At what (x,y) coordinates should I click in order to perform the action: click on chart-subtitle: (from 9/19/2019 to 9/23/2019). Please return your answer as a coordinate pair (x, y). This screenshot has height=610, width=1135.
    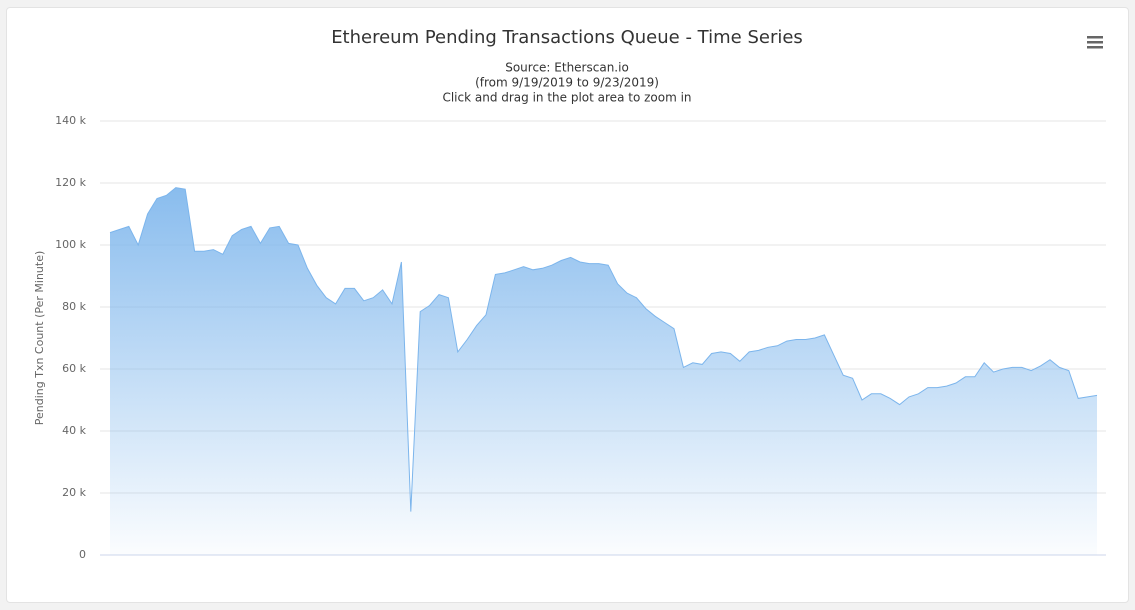
    Looking at the image, I should click on (567, 83).